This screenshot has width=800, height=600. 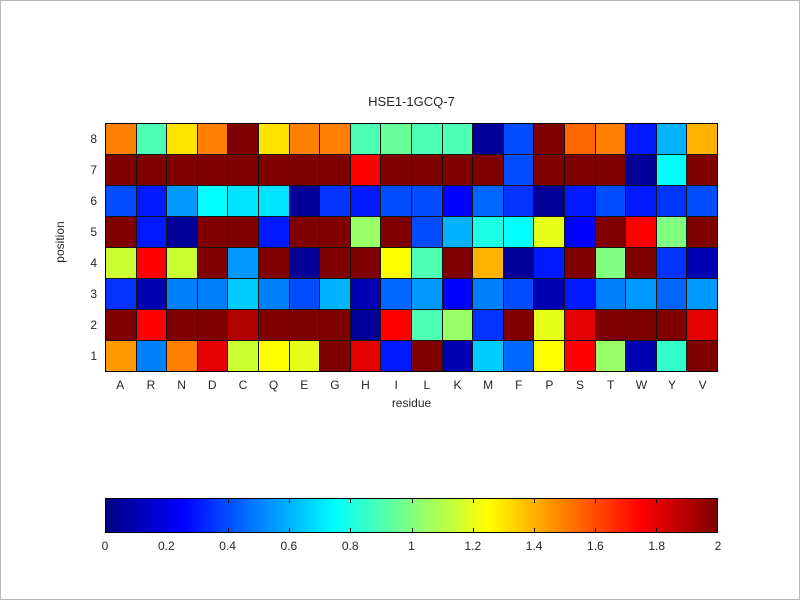 What do you see at coordinates (396, 385) in the screenshot?
I see `x-tick-label: I` at bounding box center [396, 385].